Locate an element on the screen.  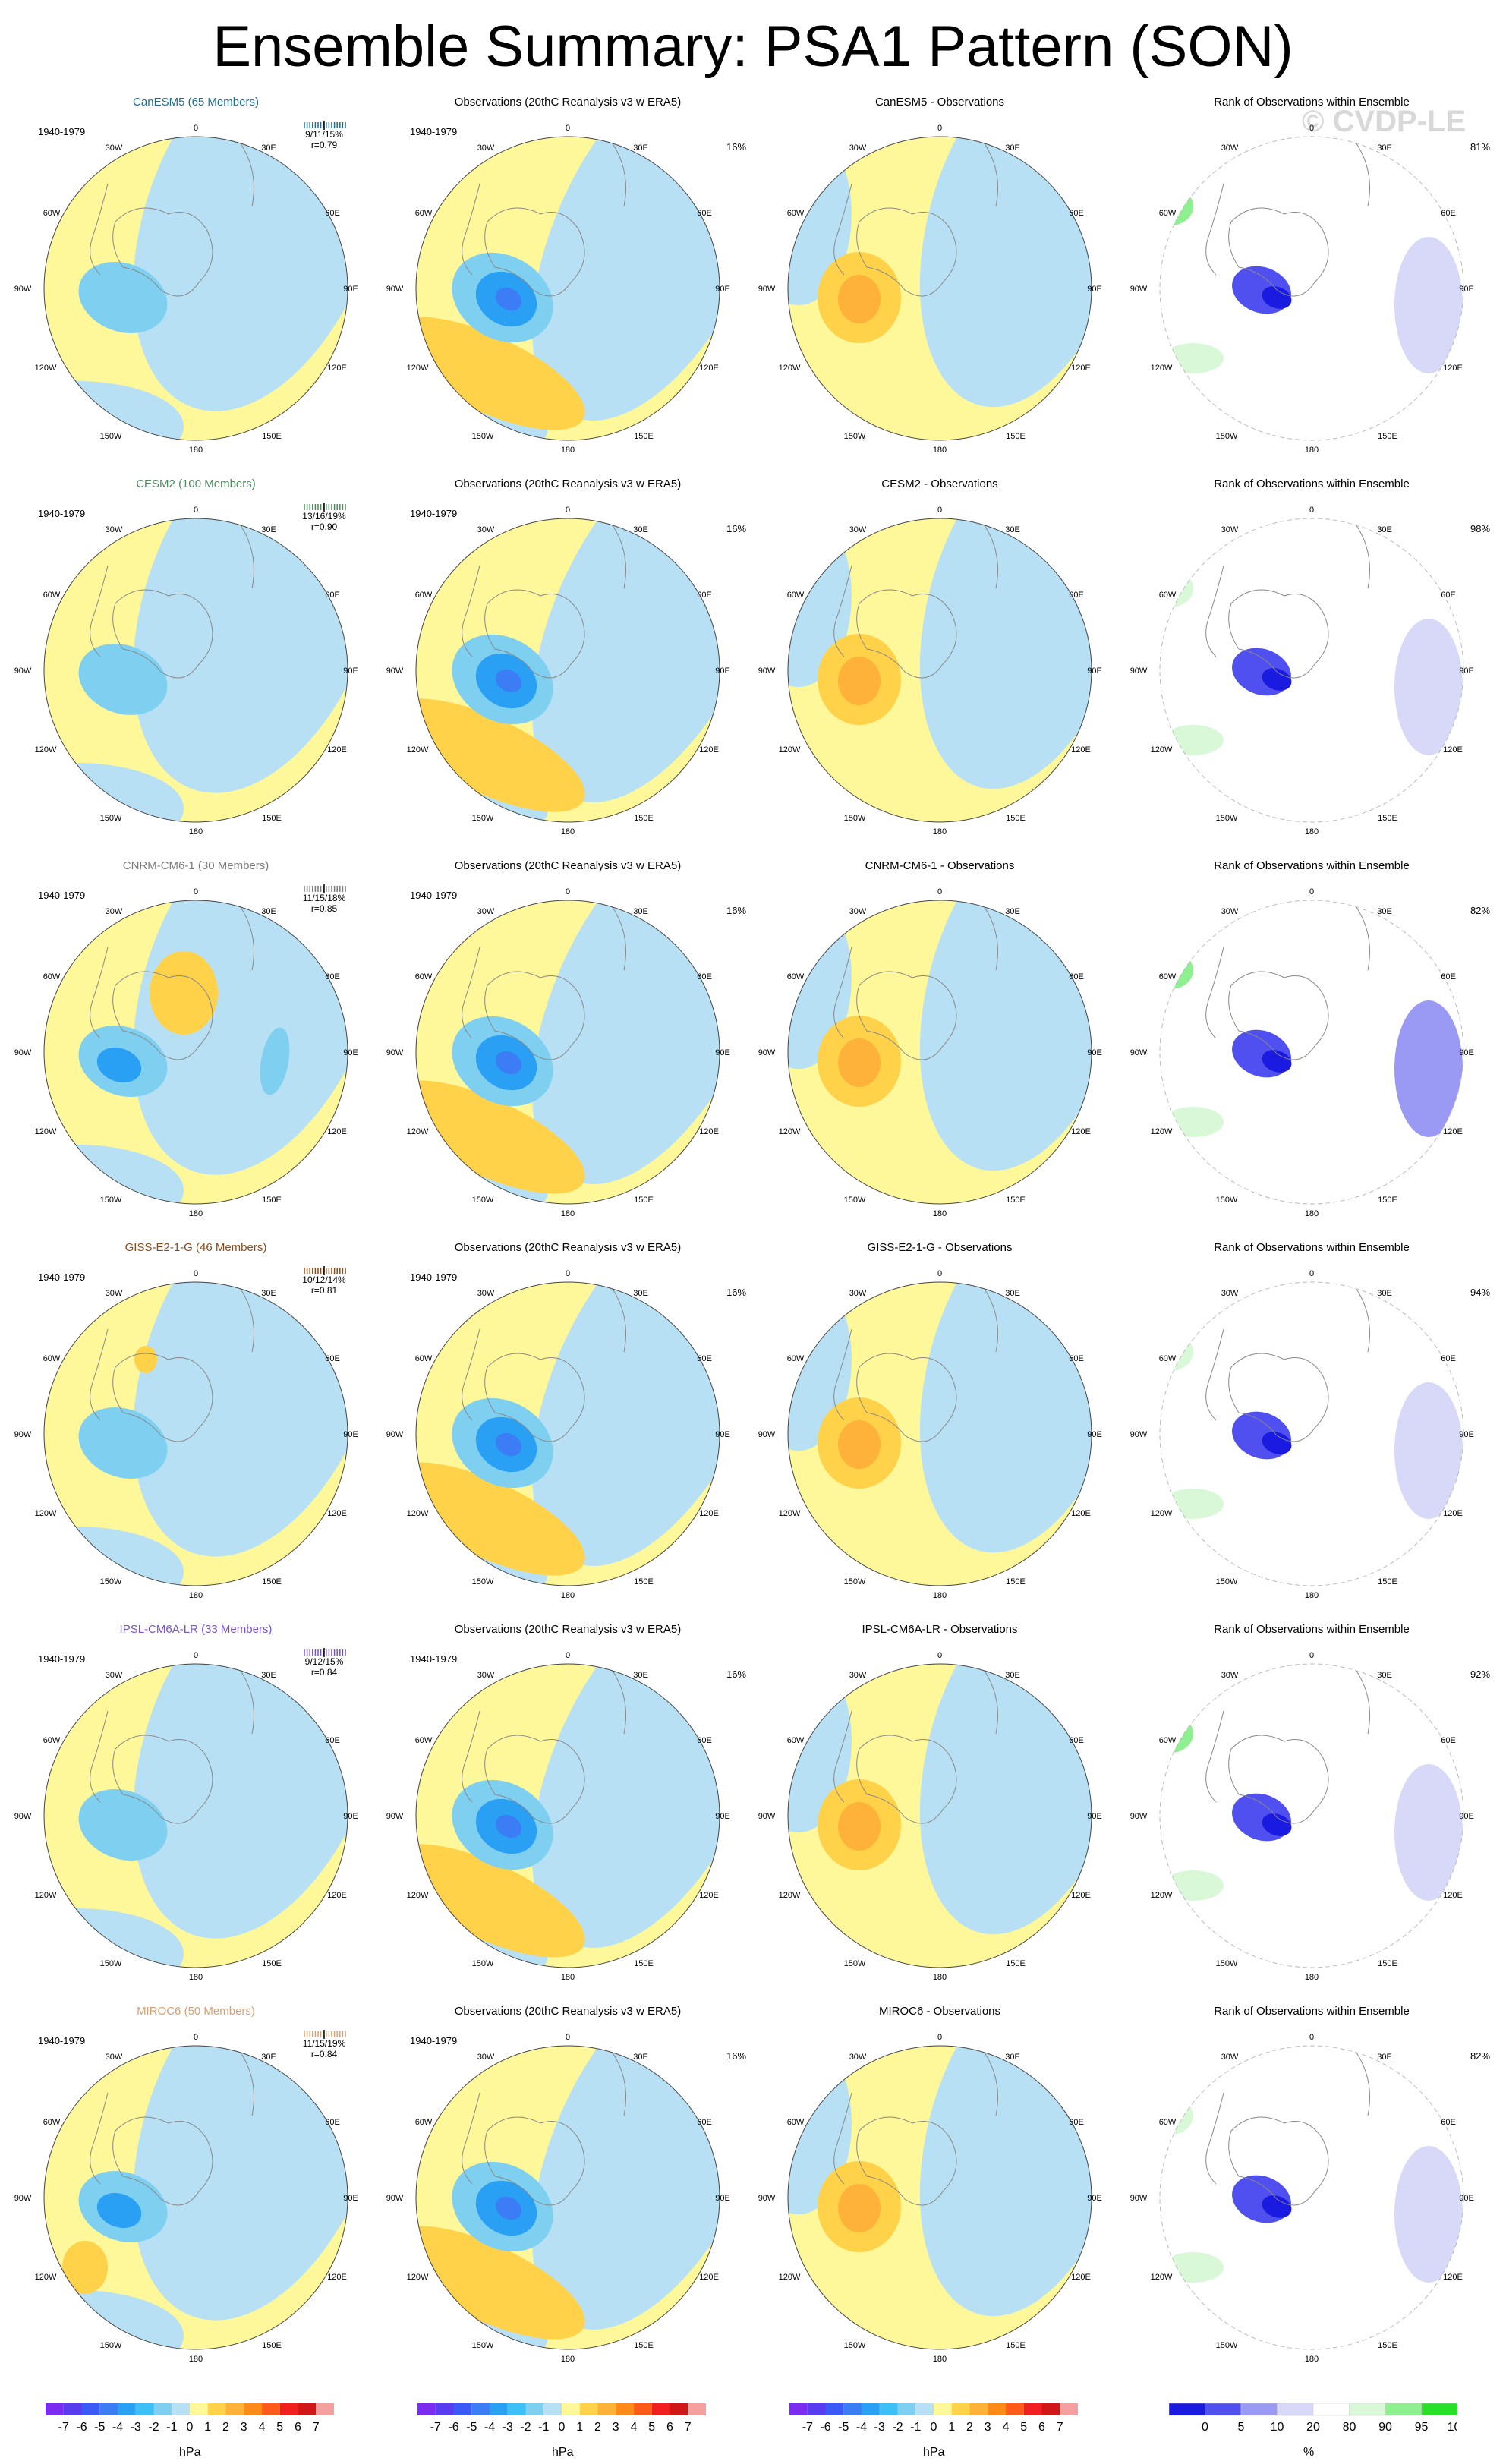
member-strip-svg is located at coordinates (325, 1652).